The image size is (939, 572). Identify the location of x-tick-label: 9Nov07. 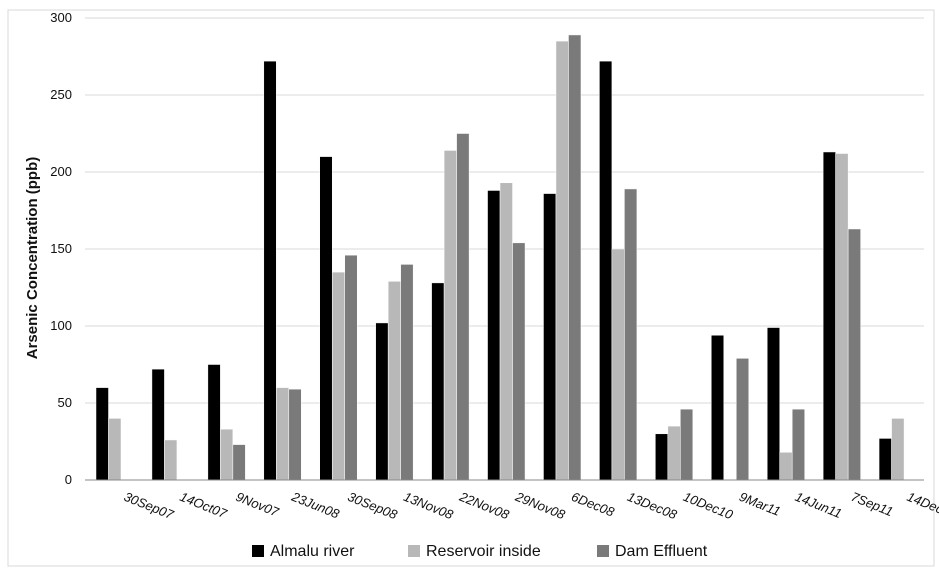
(258, 504).